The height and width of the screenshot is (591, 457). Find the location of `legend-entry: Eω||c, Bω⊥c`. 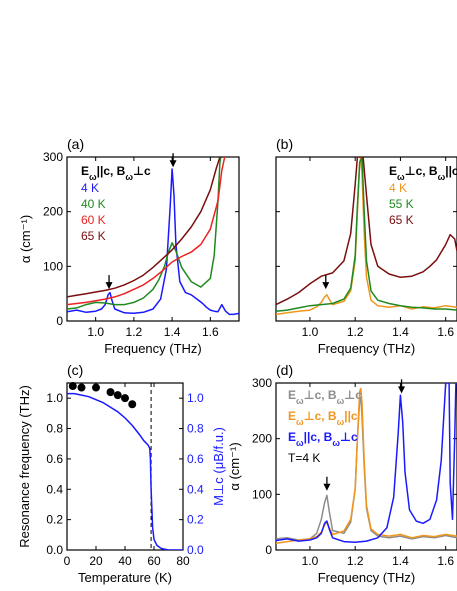

legend-entry: Eω||c, Bω⊥c is located at coordinates (323, 439).